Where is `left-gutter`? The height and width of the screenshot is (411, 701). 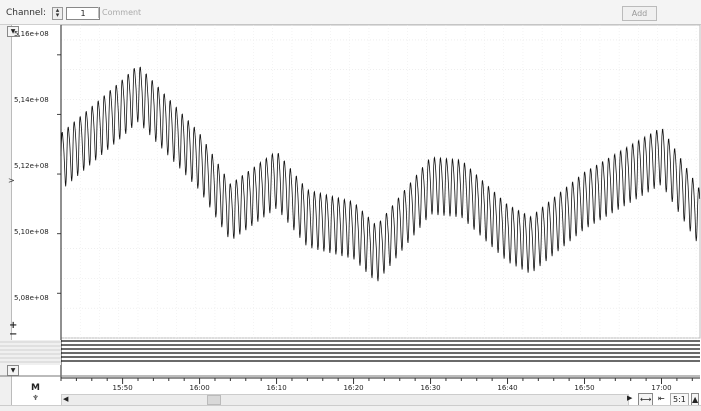
left-gutter is located at coordinates (6, 217).